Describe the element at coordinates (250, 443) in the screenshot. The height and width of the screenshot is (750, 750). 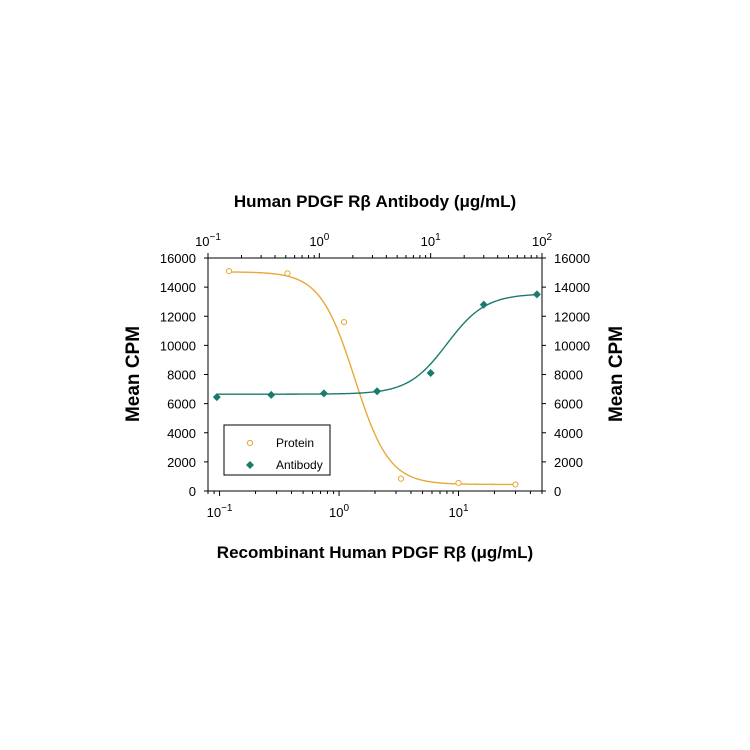
I see `legend-protein-marker` at that location.